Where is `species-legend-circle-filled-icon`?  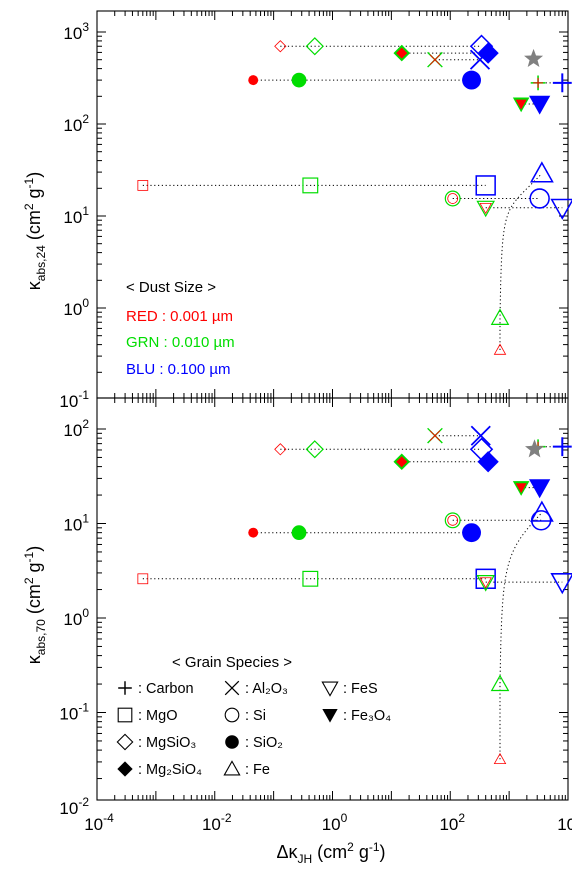
species-legend-circle-filled-icon is located at coordinates (232, 742).